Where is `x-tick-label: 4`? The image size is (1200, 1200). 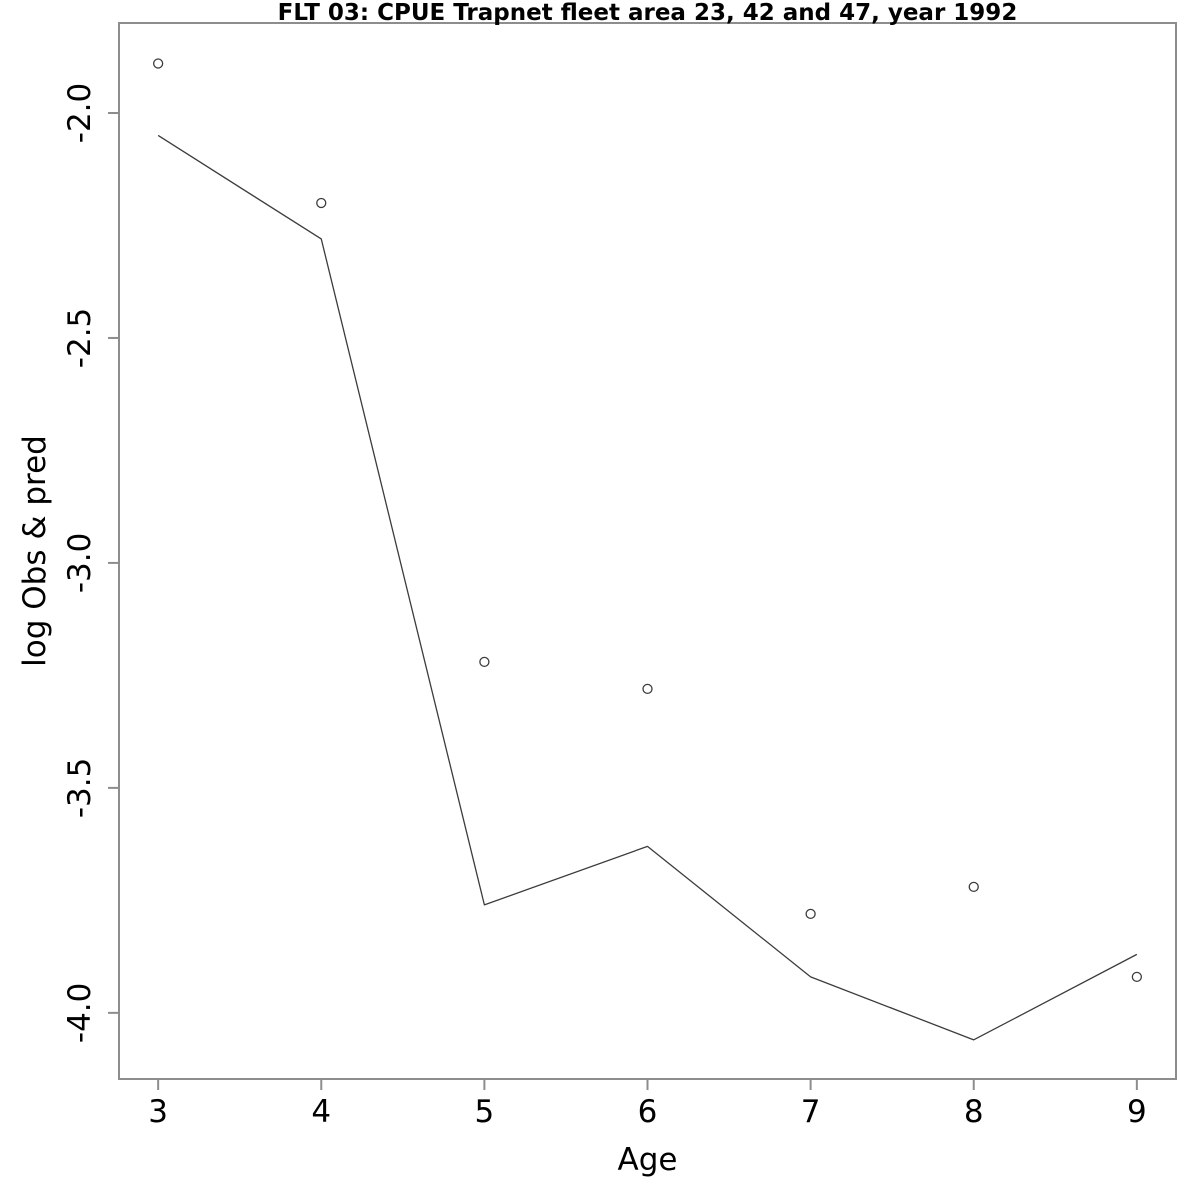 x-tick-label: 4 is located at coordinates (321, 1112).